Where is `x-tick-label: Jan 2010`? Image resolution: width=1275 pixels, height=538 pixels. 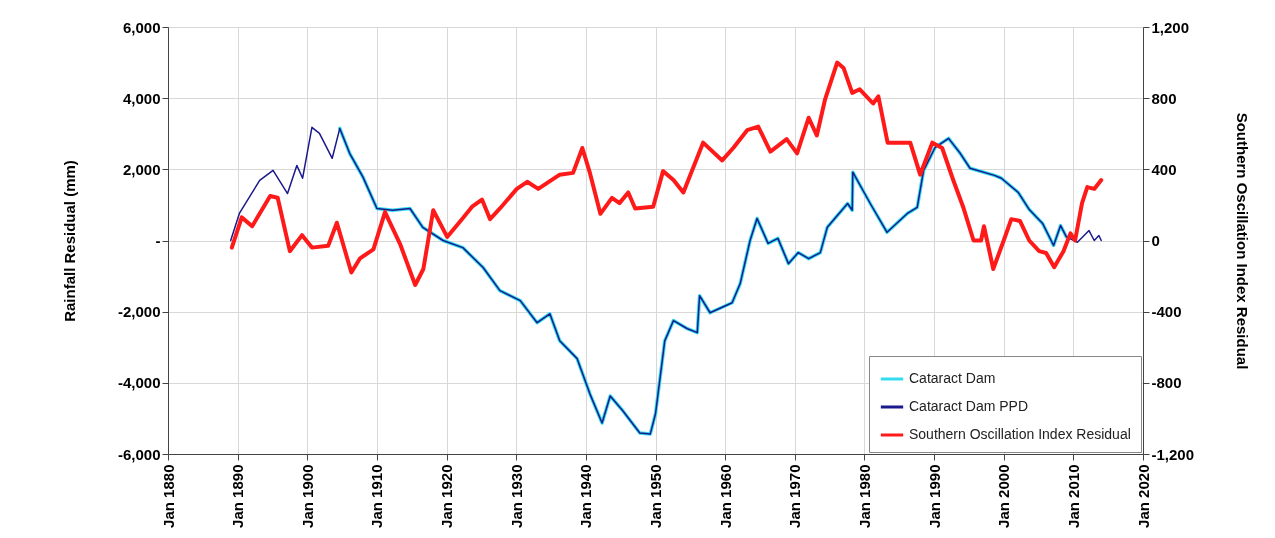
x-tick-label: Jan 2010 is located at coordinates (1073, 496).